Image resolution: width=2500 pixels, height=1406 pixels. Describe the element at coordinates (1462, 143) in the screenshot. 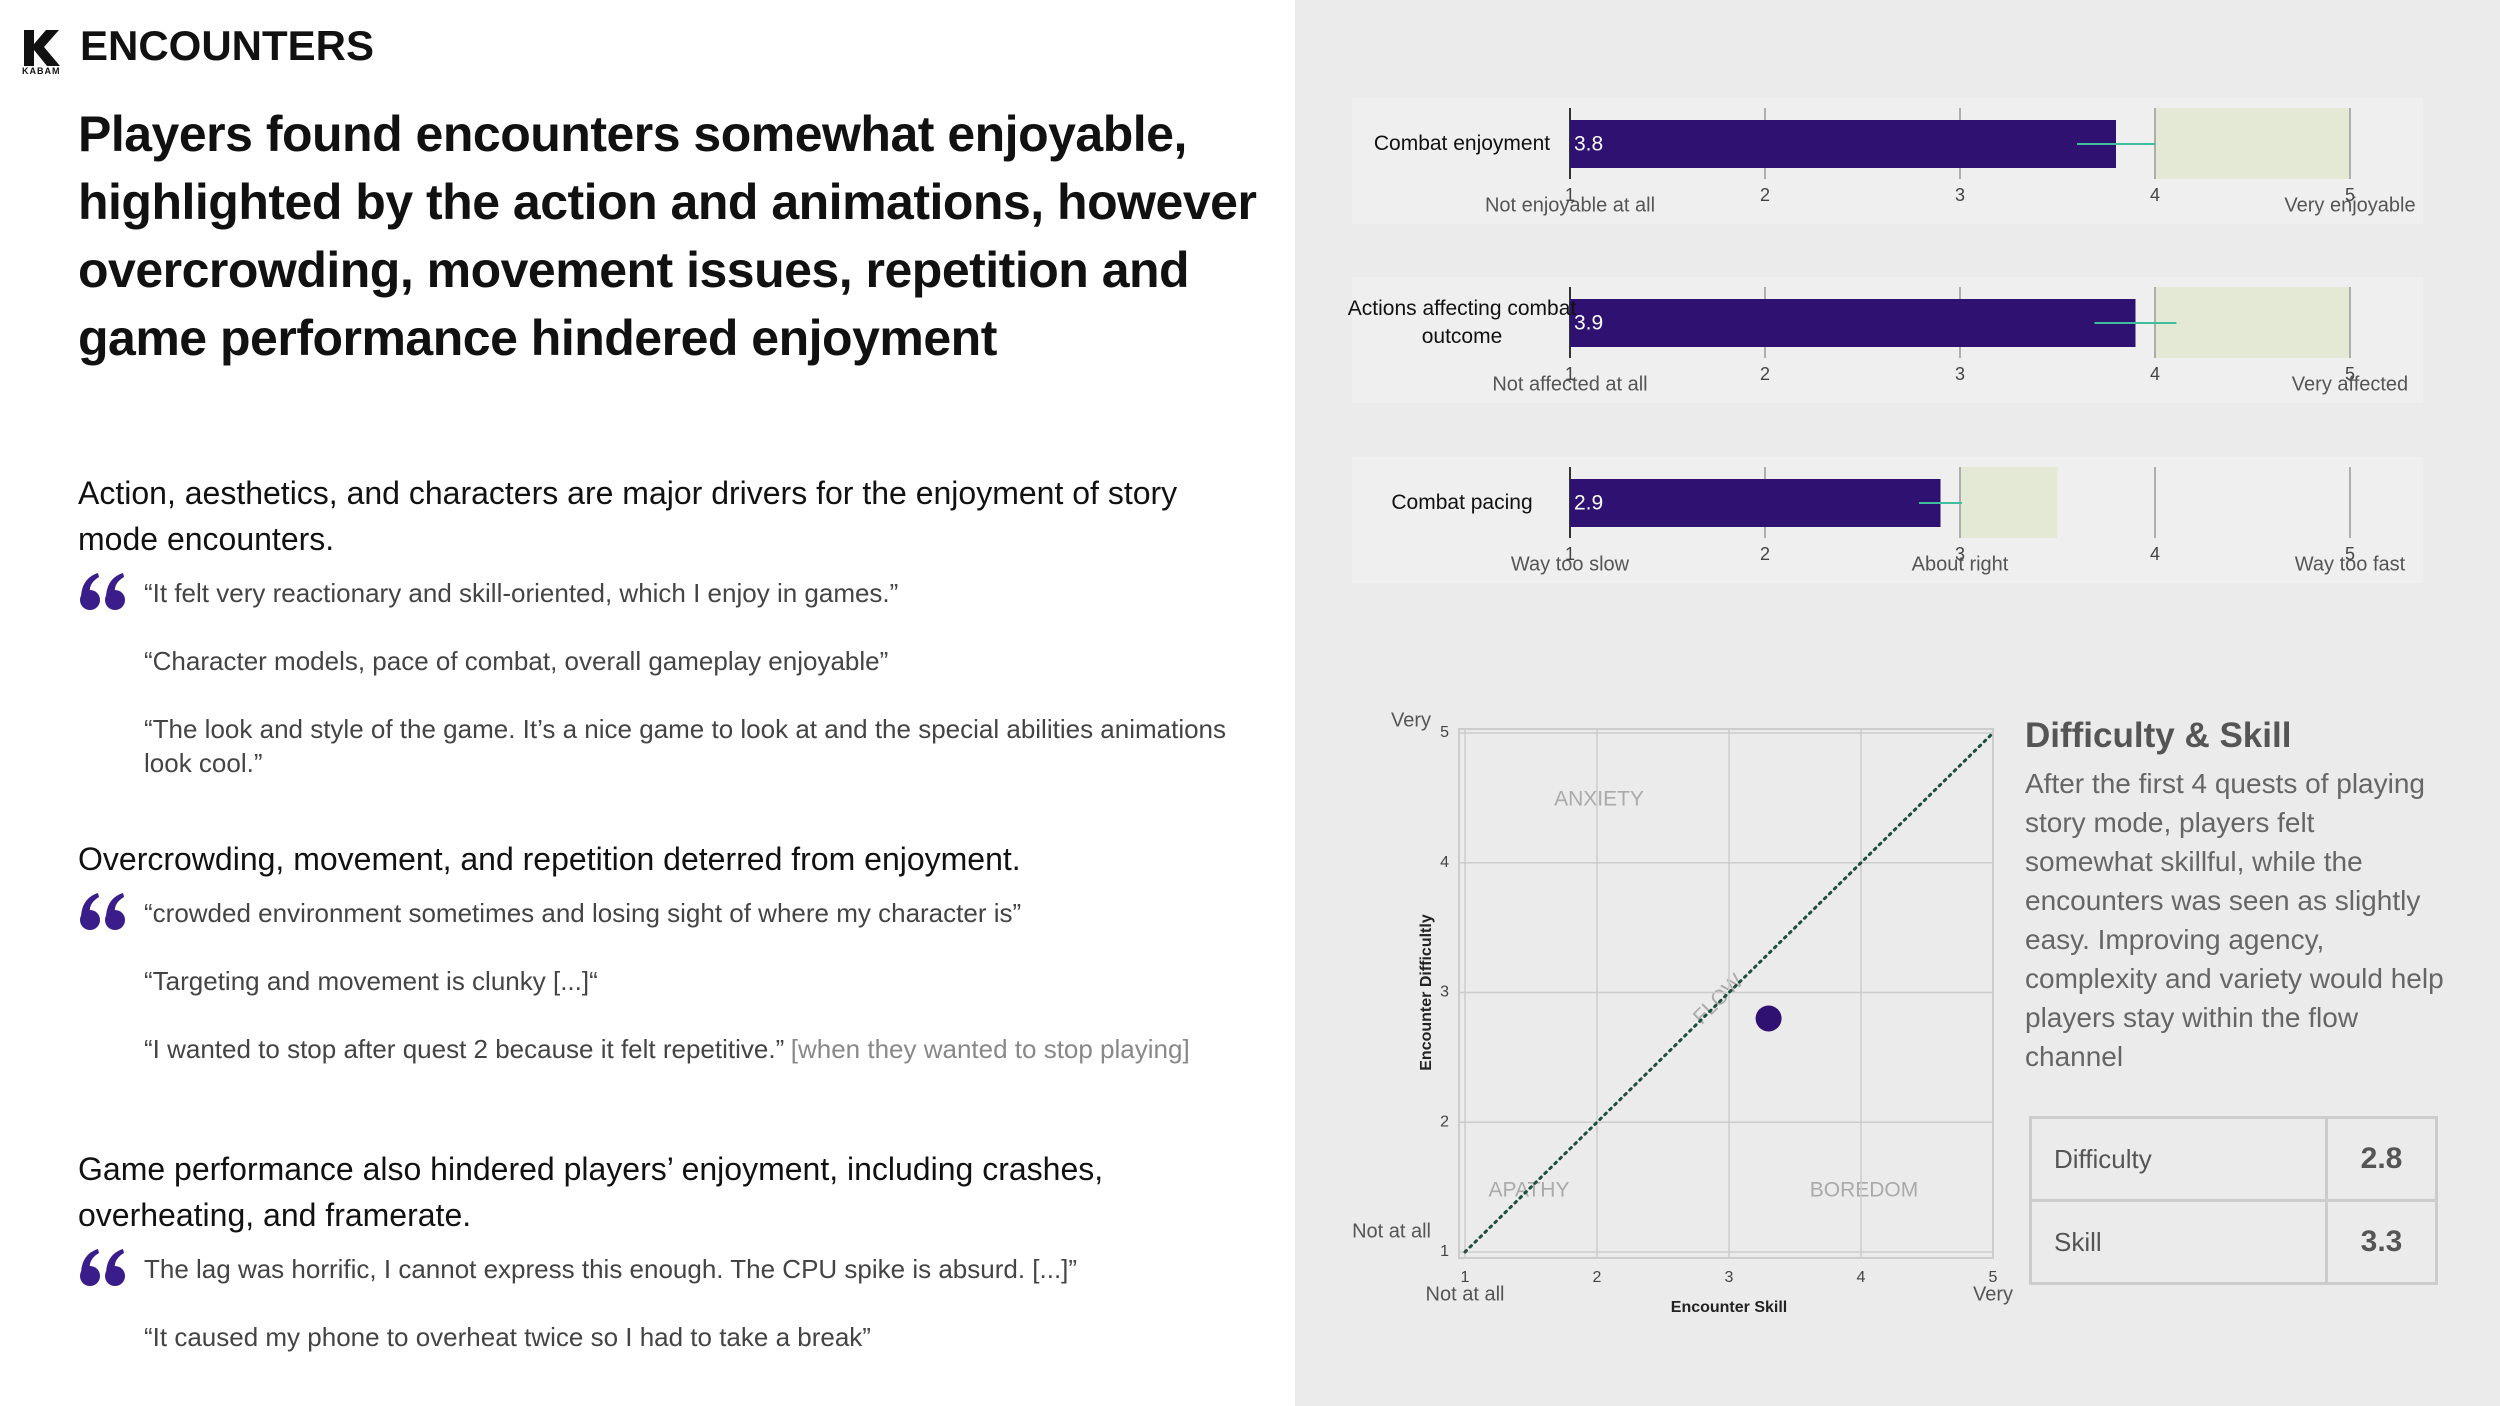

I see `category-label: Combat enjoyment` at that location.